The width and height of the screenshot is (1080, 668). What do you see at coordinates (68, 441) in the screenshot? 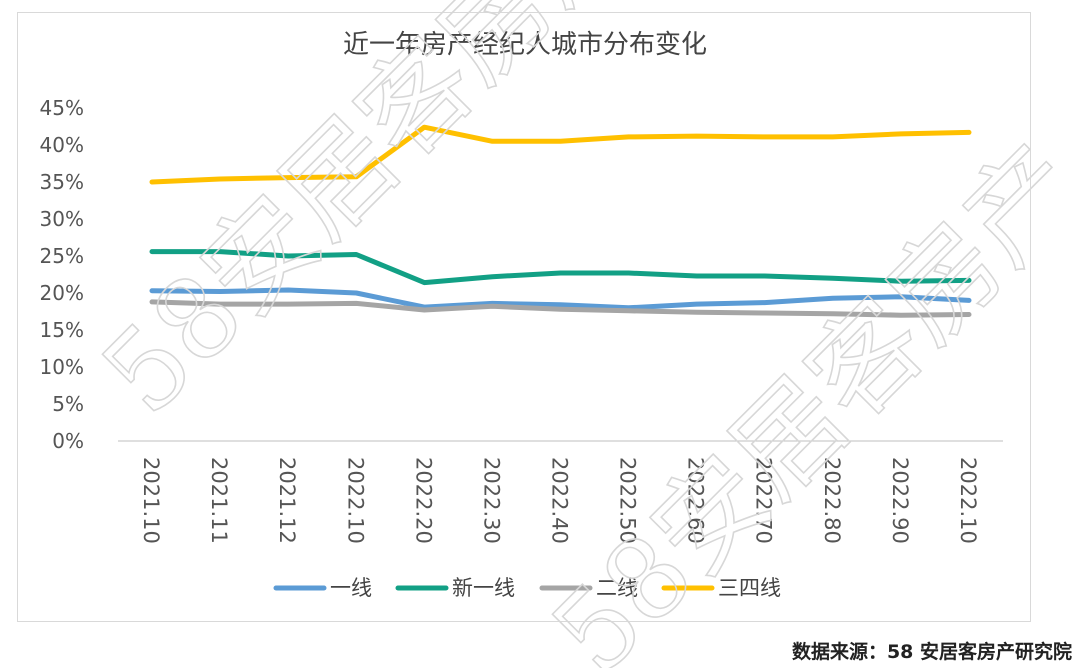
I see `y-tick-label: 0%` at bounding box center [68, 441].